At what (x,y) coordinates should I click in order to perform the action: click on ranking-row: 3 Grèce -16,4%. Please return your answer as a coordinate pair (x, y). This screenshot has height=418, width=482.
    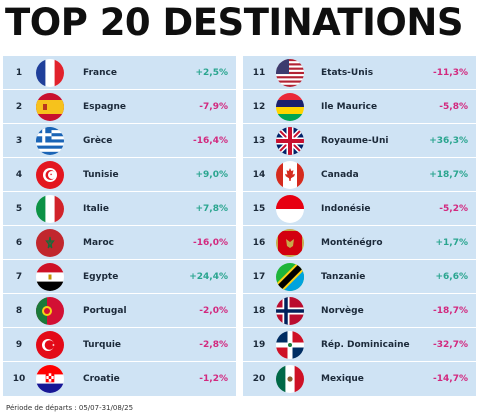
    Looking at the image, I should click on (119, 141).